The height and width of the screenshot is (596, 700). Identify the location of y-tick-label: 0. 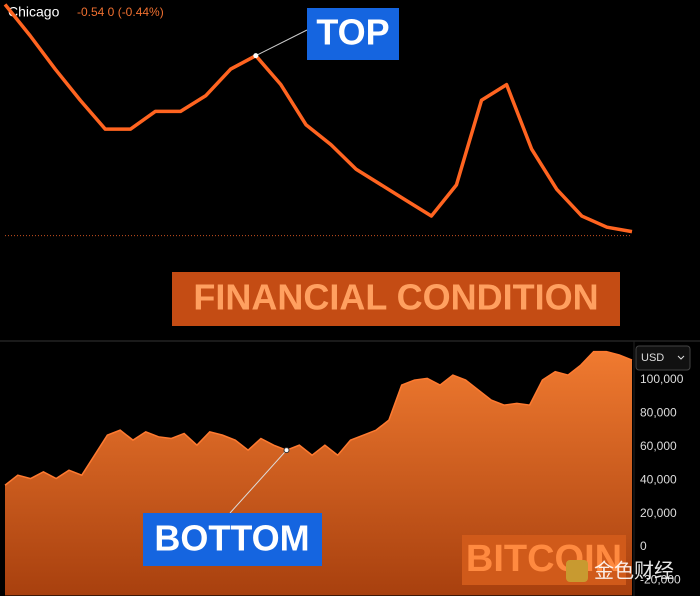
(643, 546).